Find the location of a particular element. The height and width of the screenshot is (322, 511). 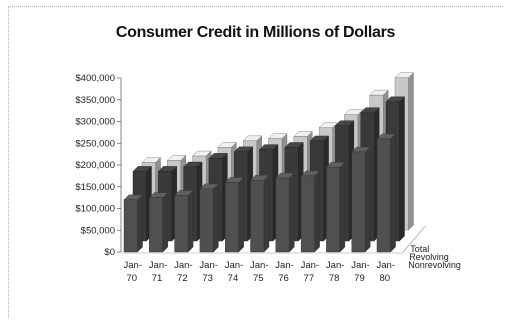

x-tick-label-year: 75 is located at coordinates (258, 278).